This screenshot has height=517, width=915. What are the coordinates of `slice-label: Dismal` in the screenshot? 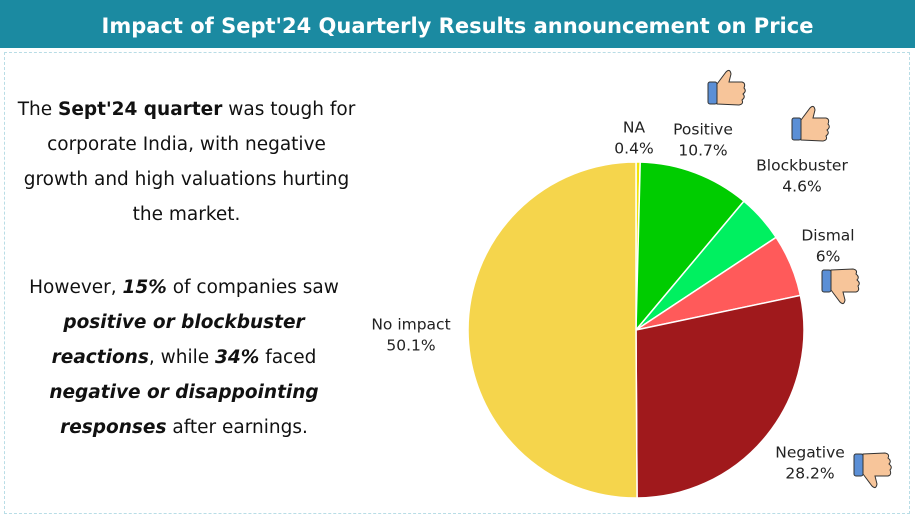 It's located at (827, 236).